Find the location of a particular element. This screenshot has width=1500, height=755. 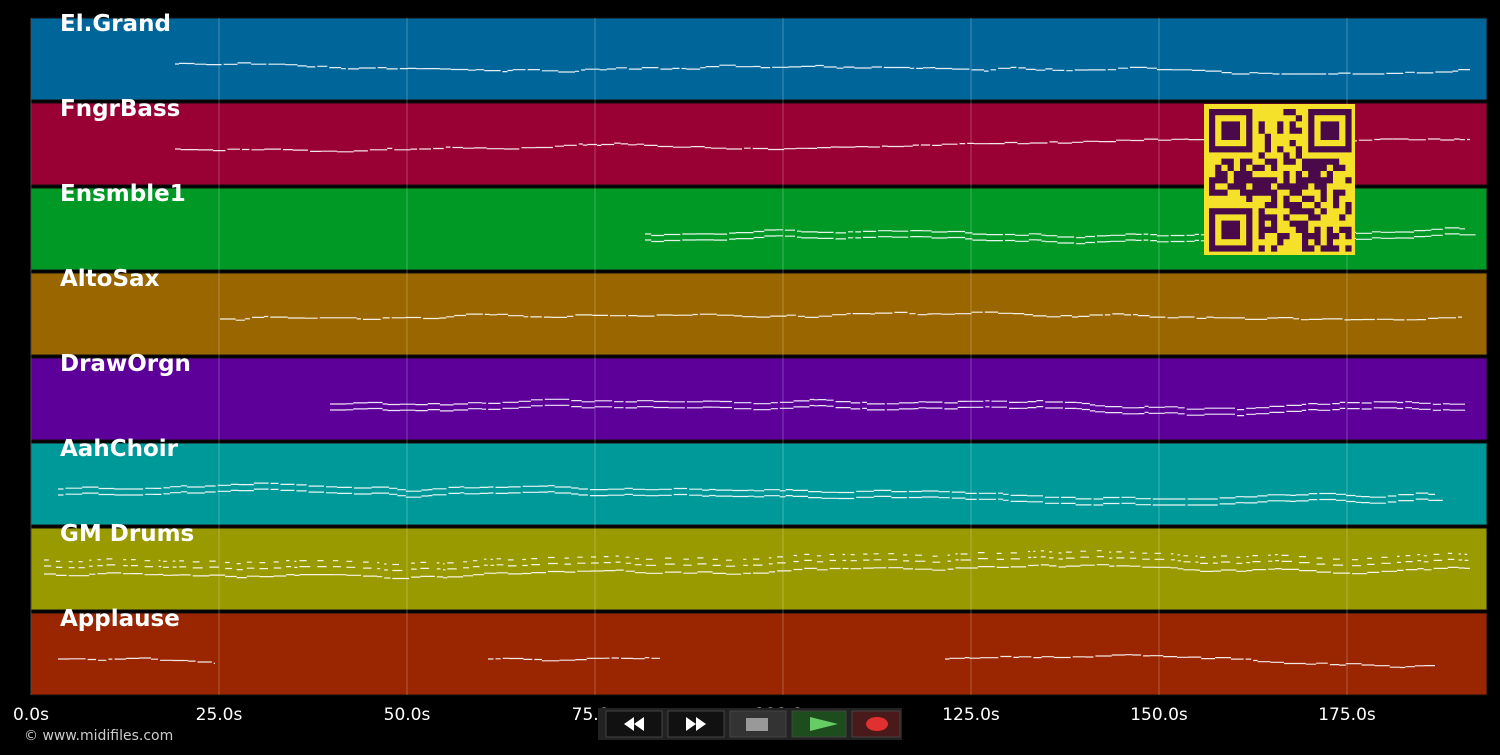

track-name: DrawOrgn is located at coordinates (125, 364).